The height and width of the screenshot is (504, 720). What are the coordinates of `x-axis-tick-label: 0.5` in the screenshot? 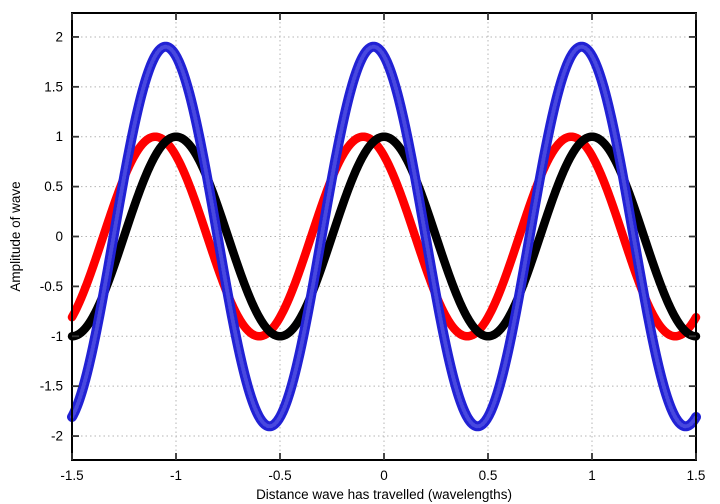 It's located at (488, 475).